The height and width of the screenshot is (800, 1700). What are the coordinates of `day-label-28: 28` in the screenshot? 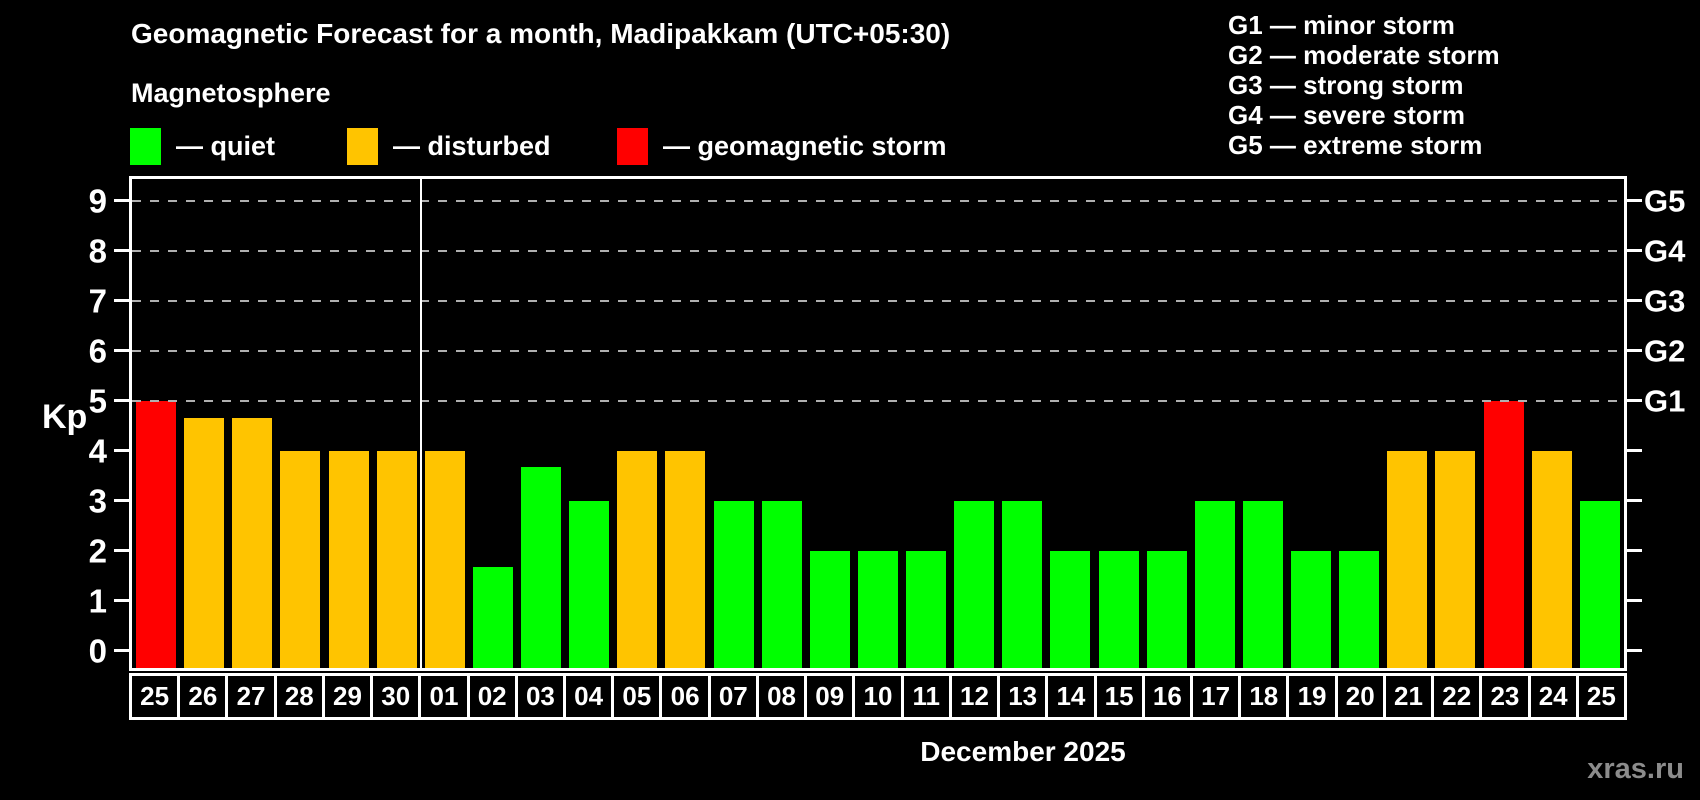 It's located at (299, 696).